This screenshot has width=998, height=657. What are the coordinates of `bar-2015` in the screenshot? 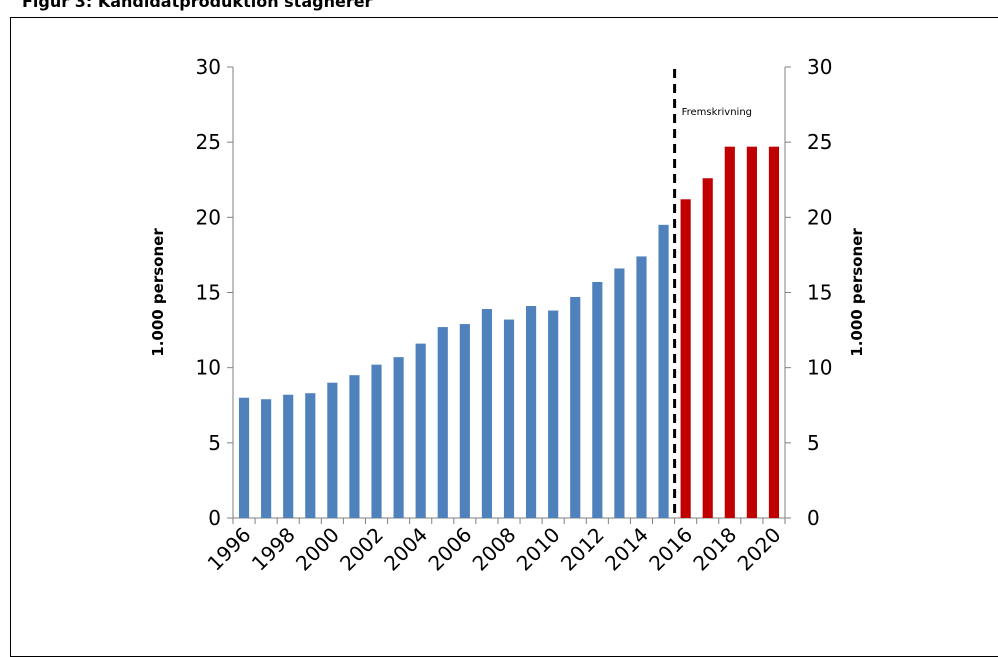 It's located at (663, 371).